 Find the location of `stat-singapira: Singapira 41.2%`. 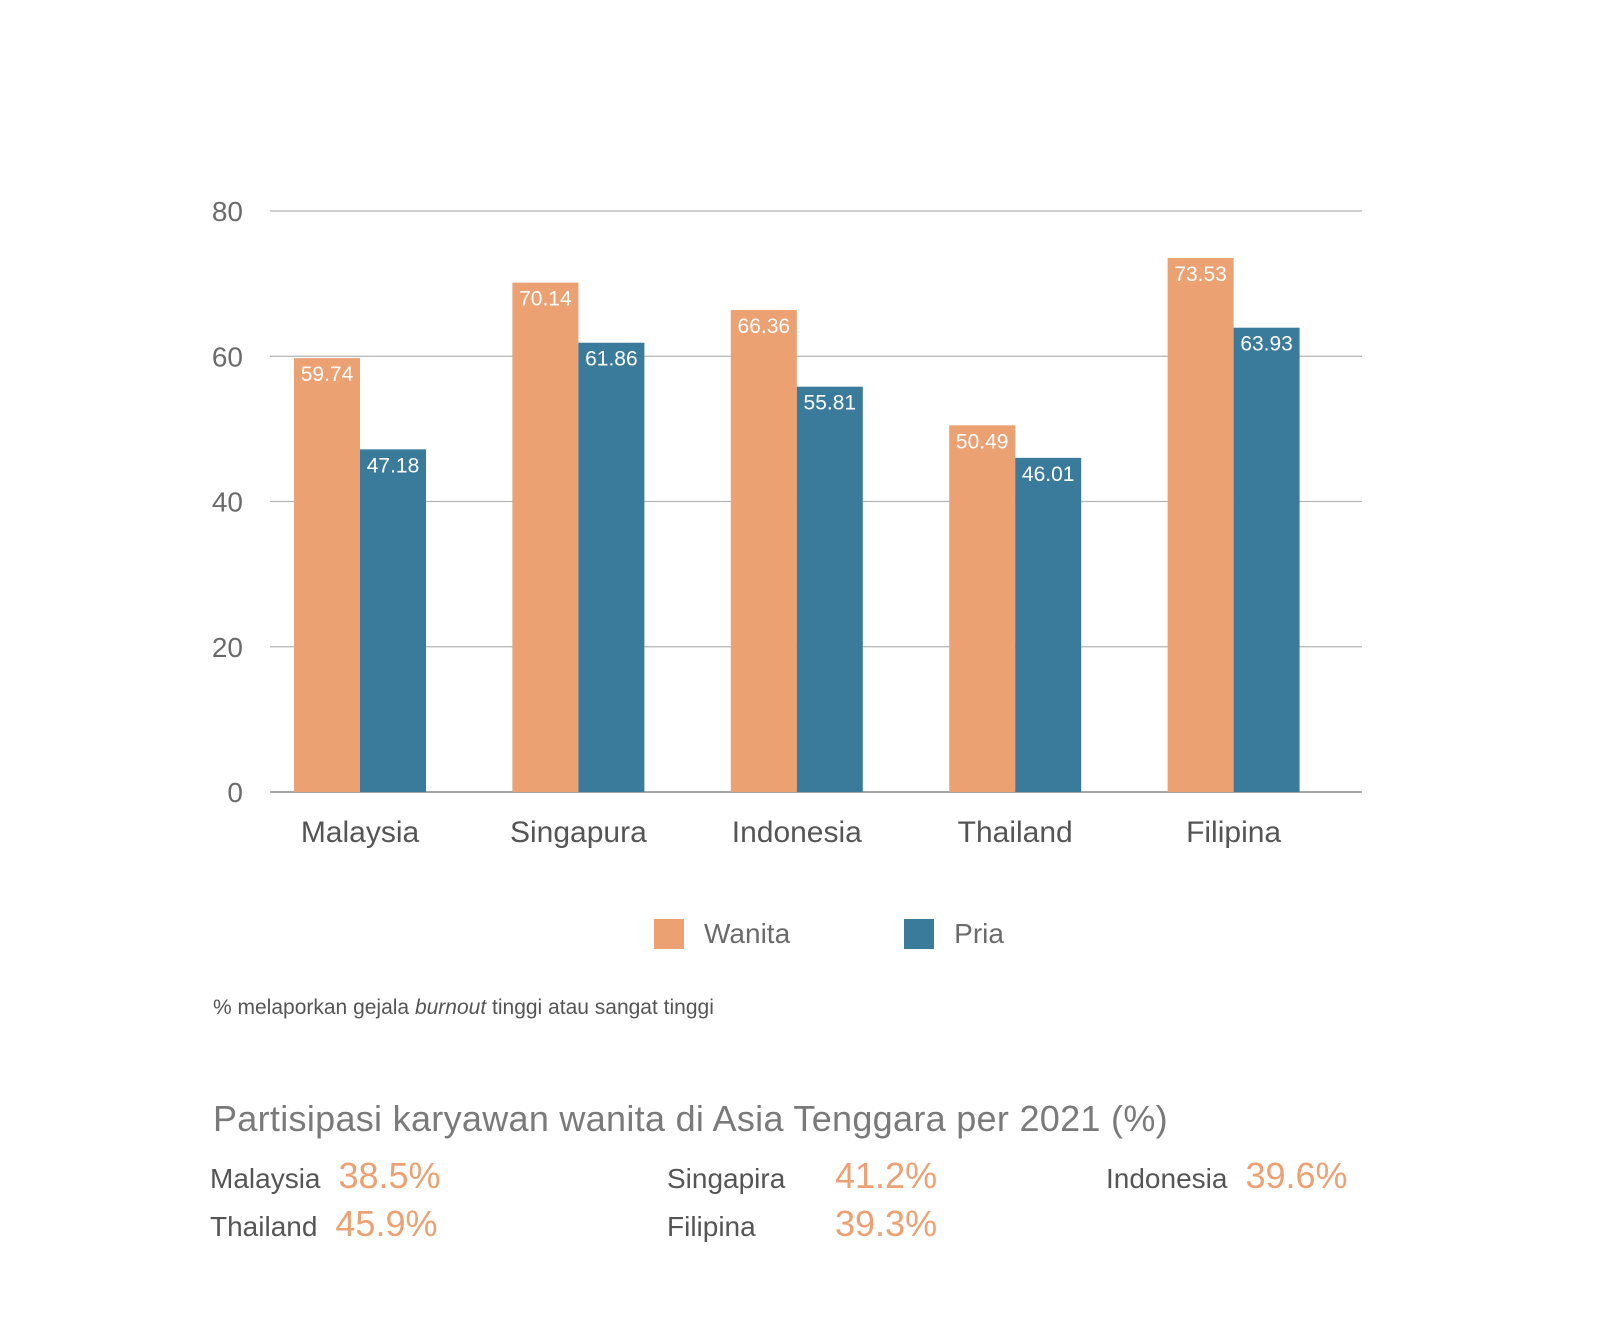

stat-singapira: Singapira 41.2% is located at coordinates (802, 1176).